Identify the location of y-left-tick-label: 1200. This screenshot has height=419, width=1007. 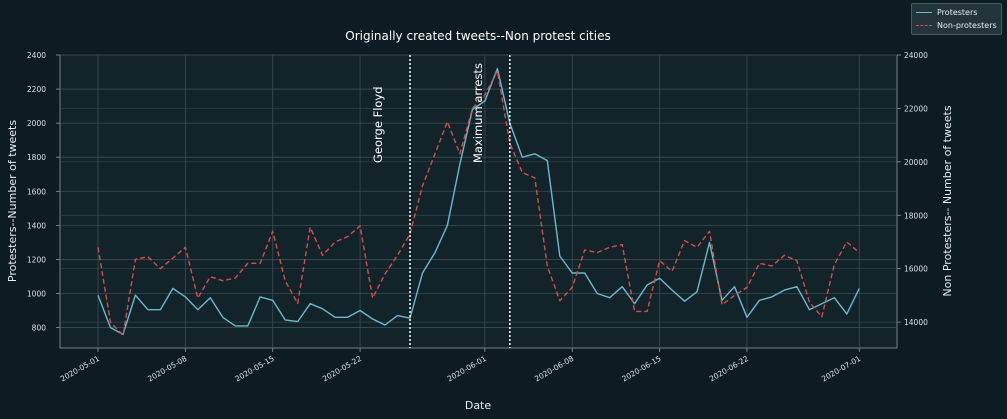
(36, 259).